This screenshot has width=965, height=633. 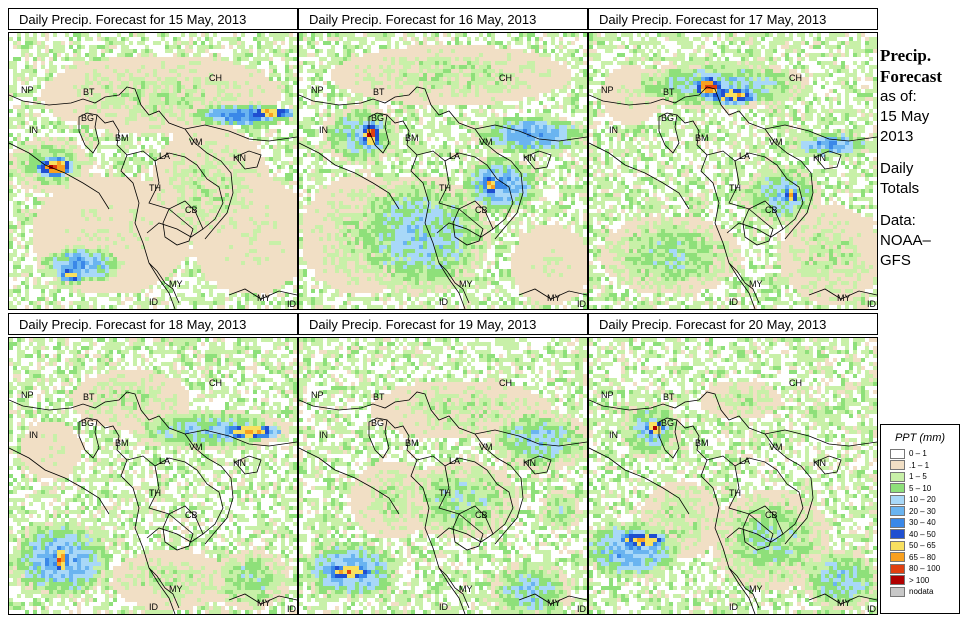 What do you see at coordinates (443, 19) in the screenshot?
I see `panel-title: Daily Precip. Forecast for 16 May, 2013` at bounding box center [443, 19].